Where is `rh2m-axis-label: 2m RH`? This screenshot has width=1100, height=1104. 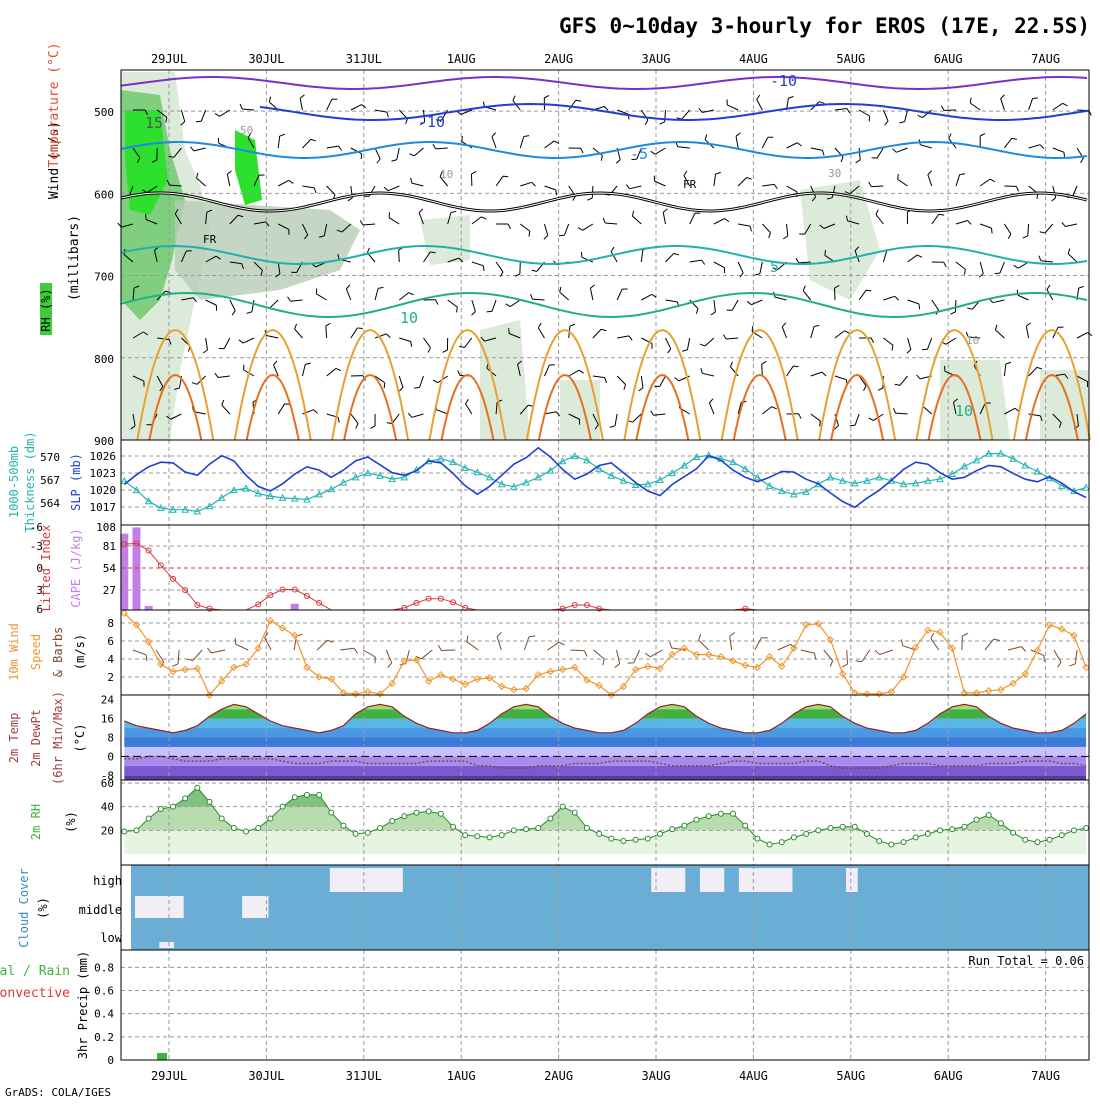 rh2m-axis-label: 2m RH is located at coordinates (36, 822).